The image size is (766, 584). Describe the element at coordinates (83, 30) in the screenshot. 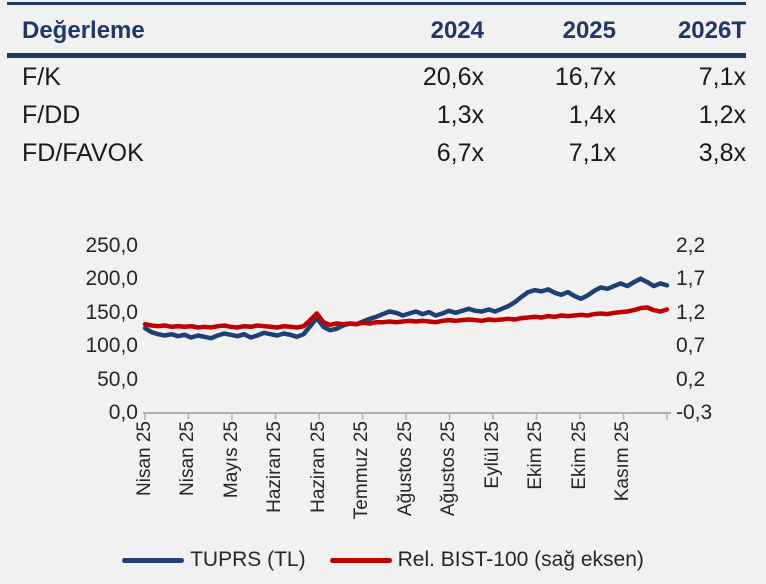

I see `table-title: Değerleme` at that location.